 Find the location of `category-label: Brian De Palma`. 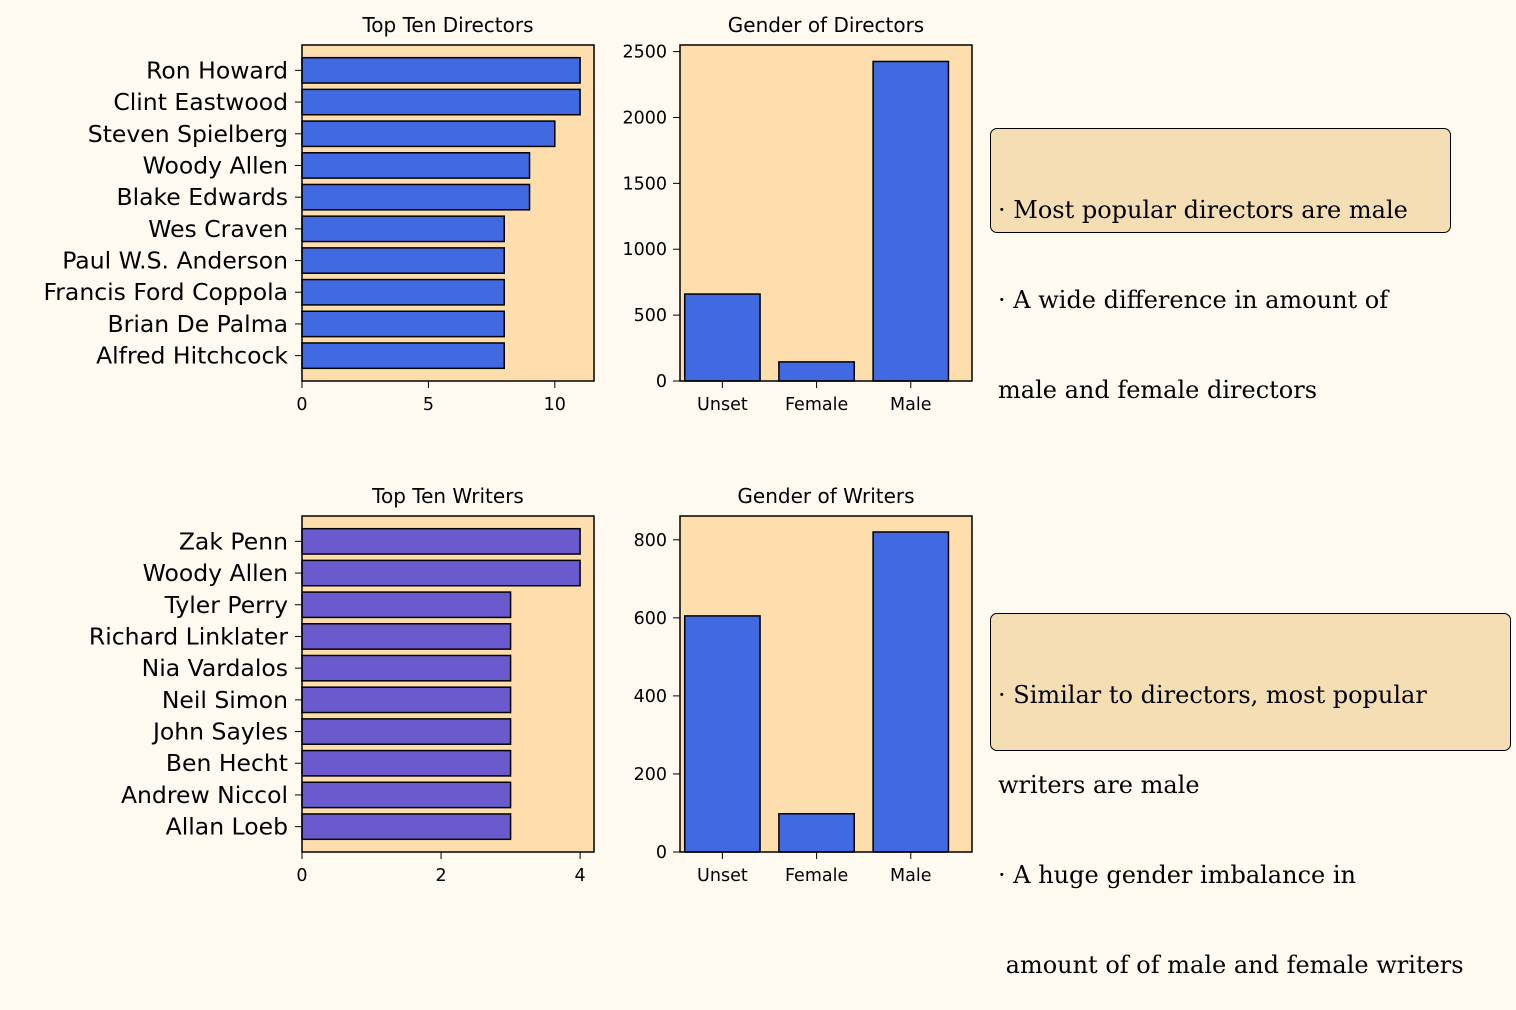

category-label: Brian De Palma is located at coordinates (198, 324).